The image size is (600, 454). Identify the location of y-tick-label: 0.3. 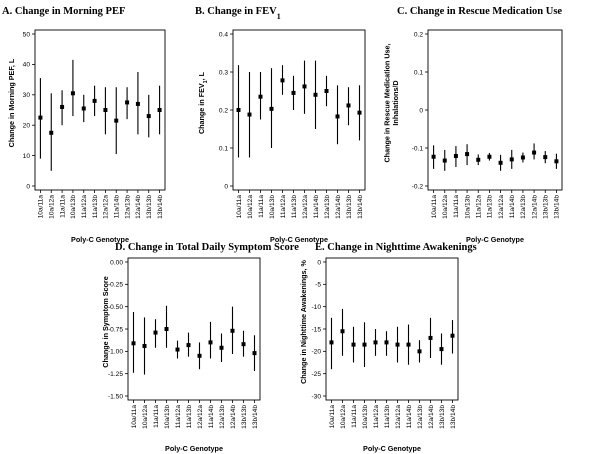
(223, 72).